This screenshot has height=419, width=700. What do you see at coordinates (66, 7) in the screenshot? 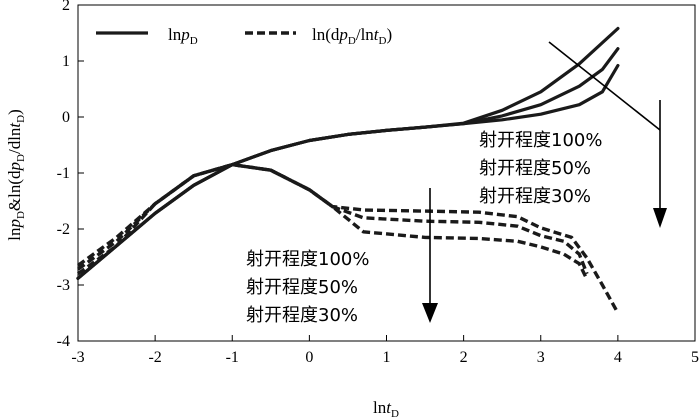
I see `y-tick-label: 2` at bounding box center [66, 7].